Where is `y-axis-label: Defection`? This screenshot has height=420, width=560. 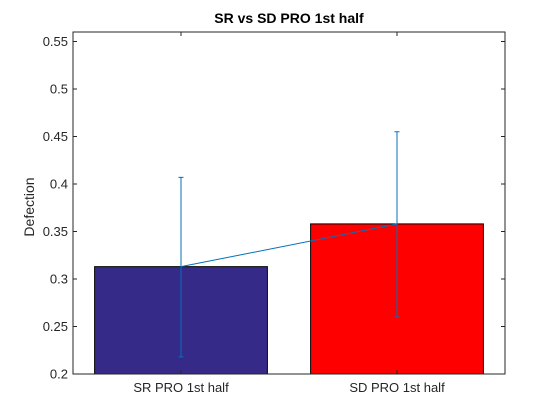
y-axis-label: Defection is located at coordinates (29, 206).